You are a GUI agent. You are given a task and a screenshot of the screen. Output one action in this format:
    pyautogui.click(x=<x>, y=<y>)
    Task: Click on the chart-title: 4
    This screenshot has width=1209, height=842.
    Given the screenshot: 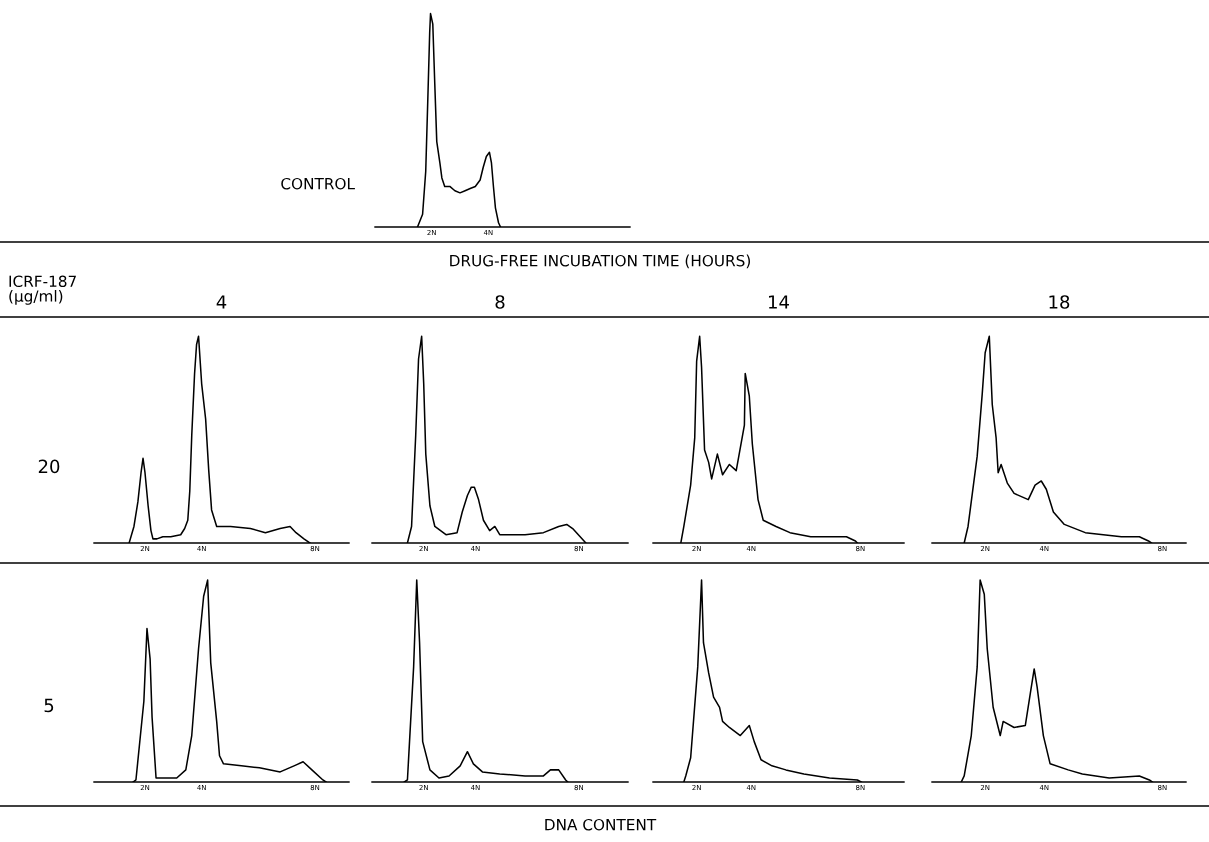 What is the action you would take?
    pyautogui.click(x=221, y=302)
    